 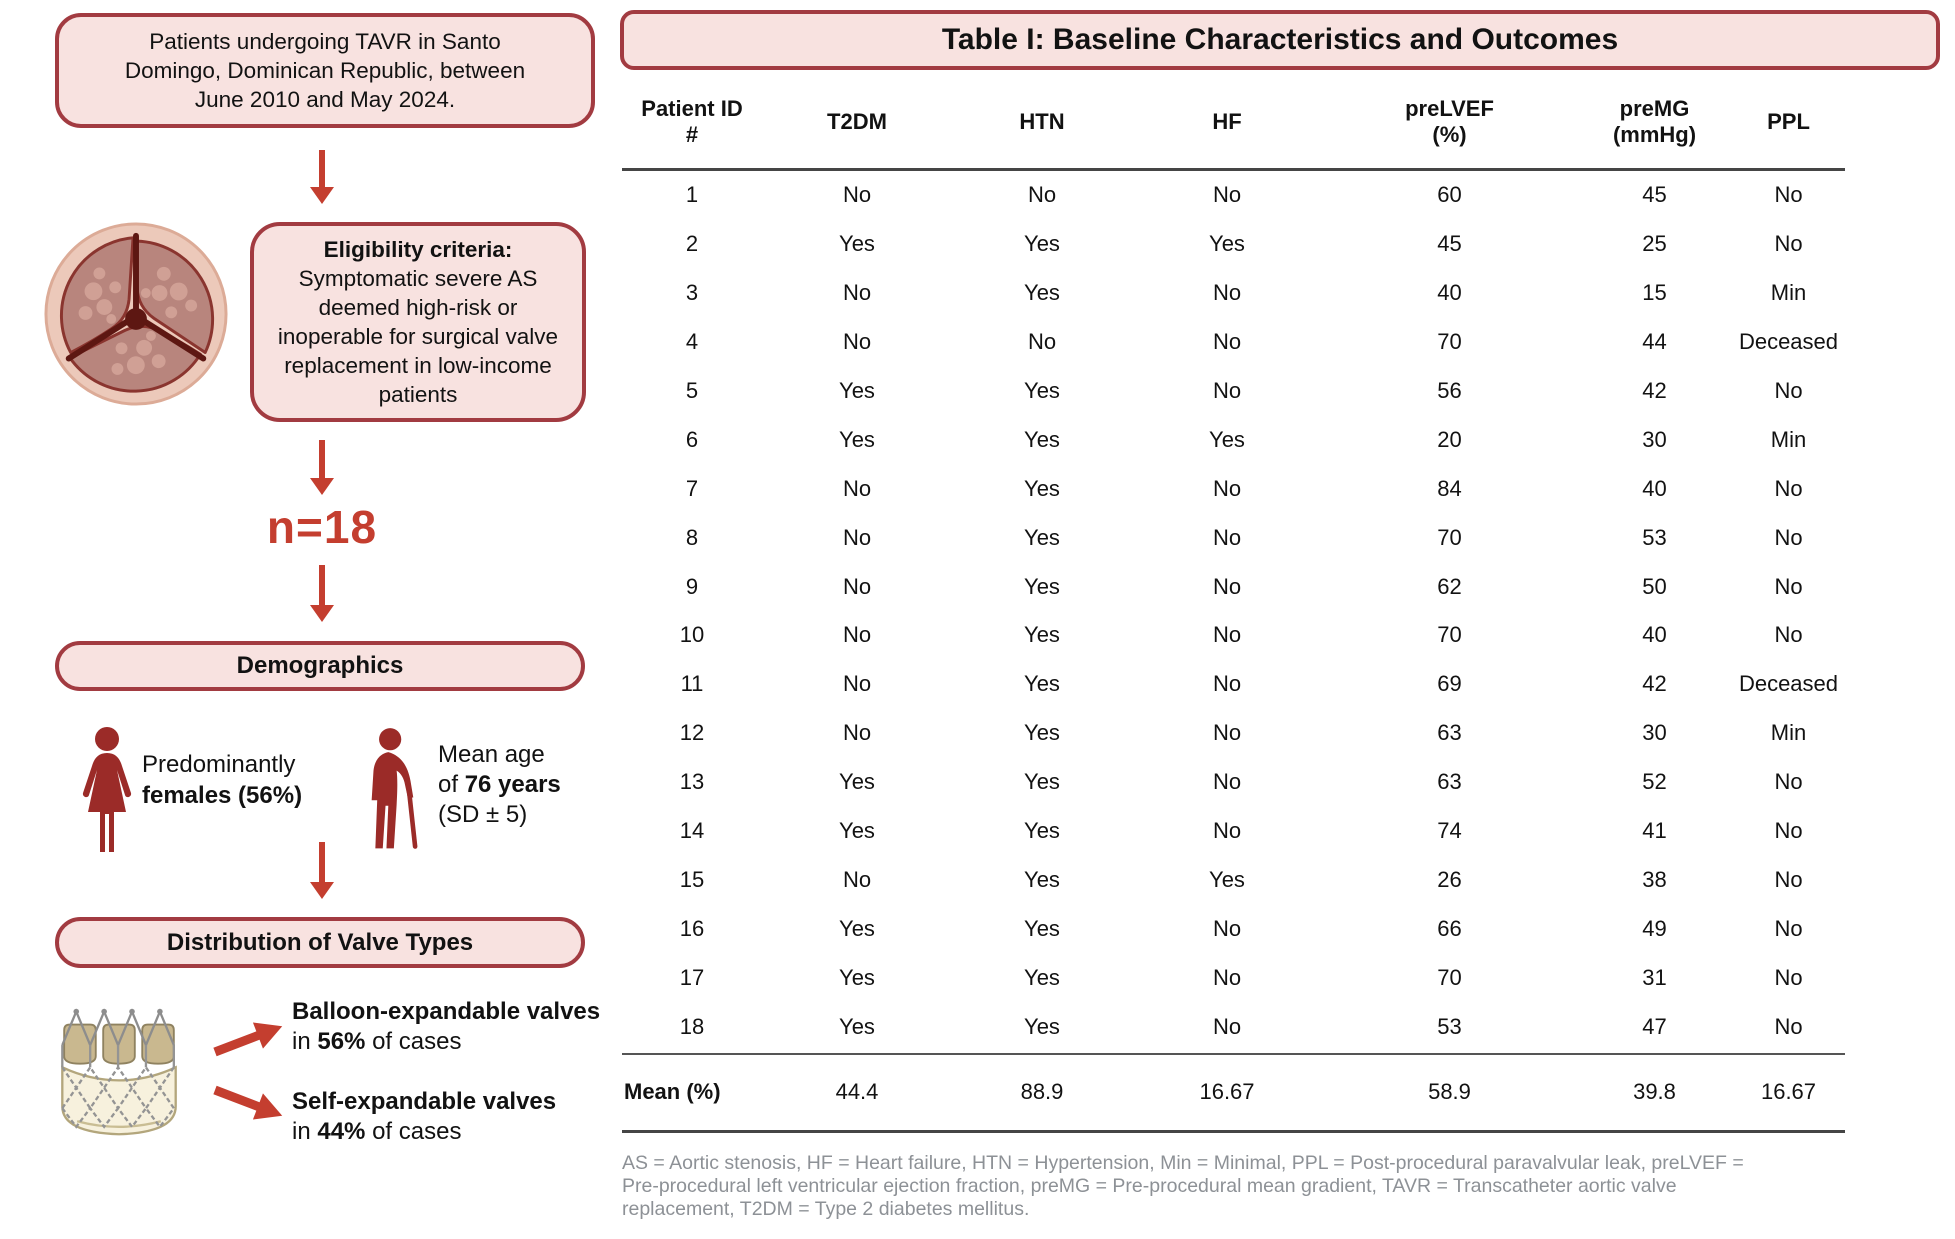 I want to click on table-cell: 47, so click(x=1654, y=1026).